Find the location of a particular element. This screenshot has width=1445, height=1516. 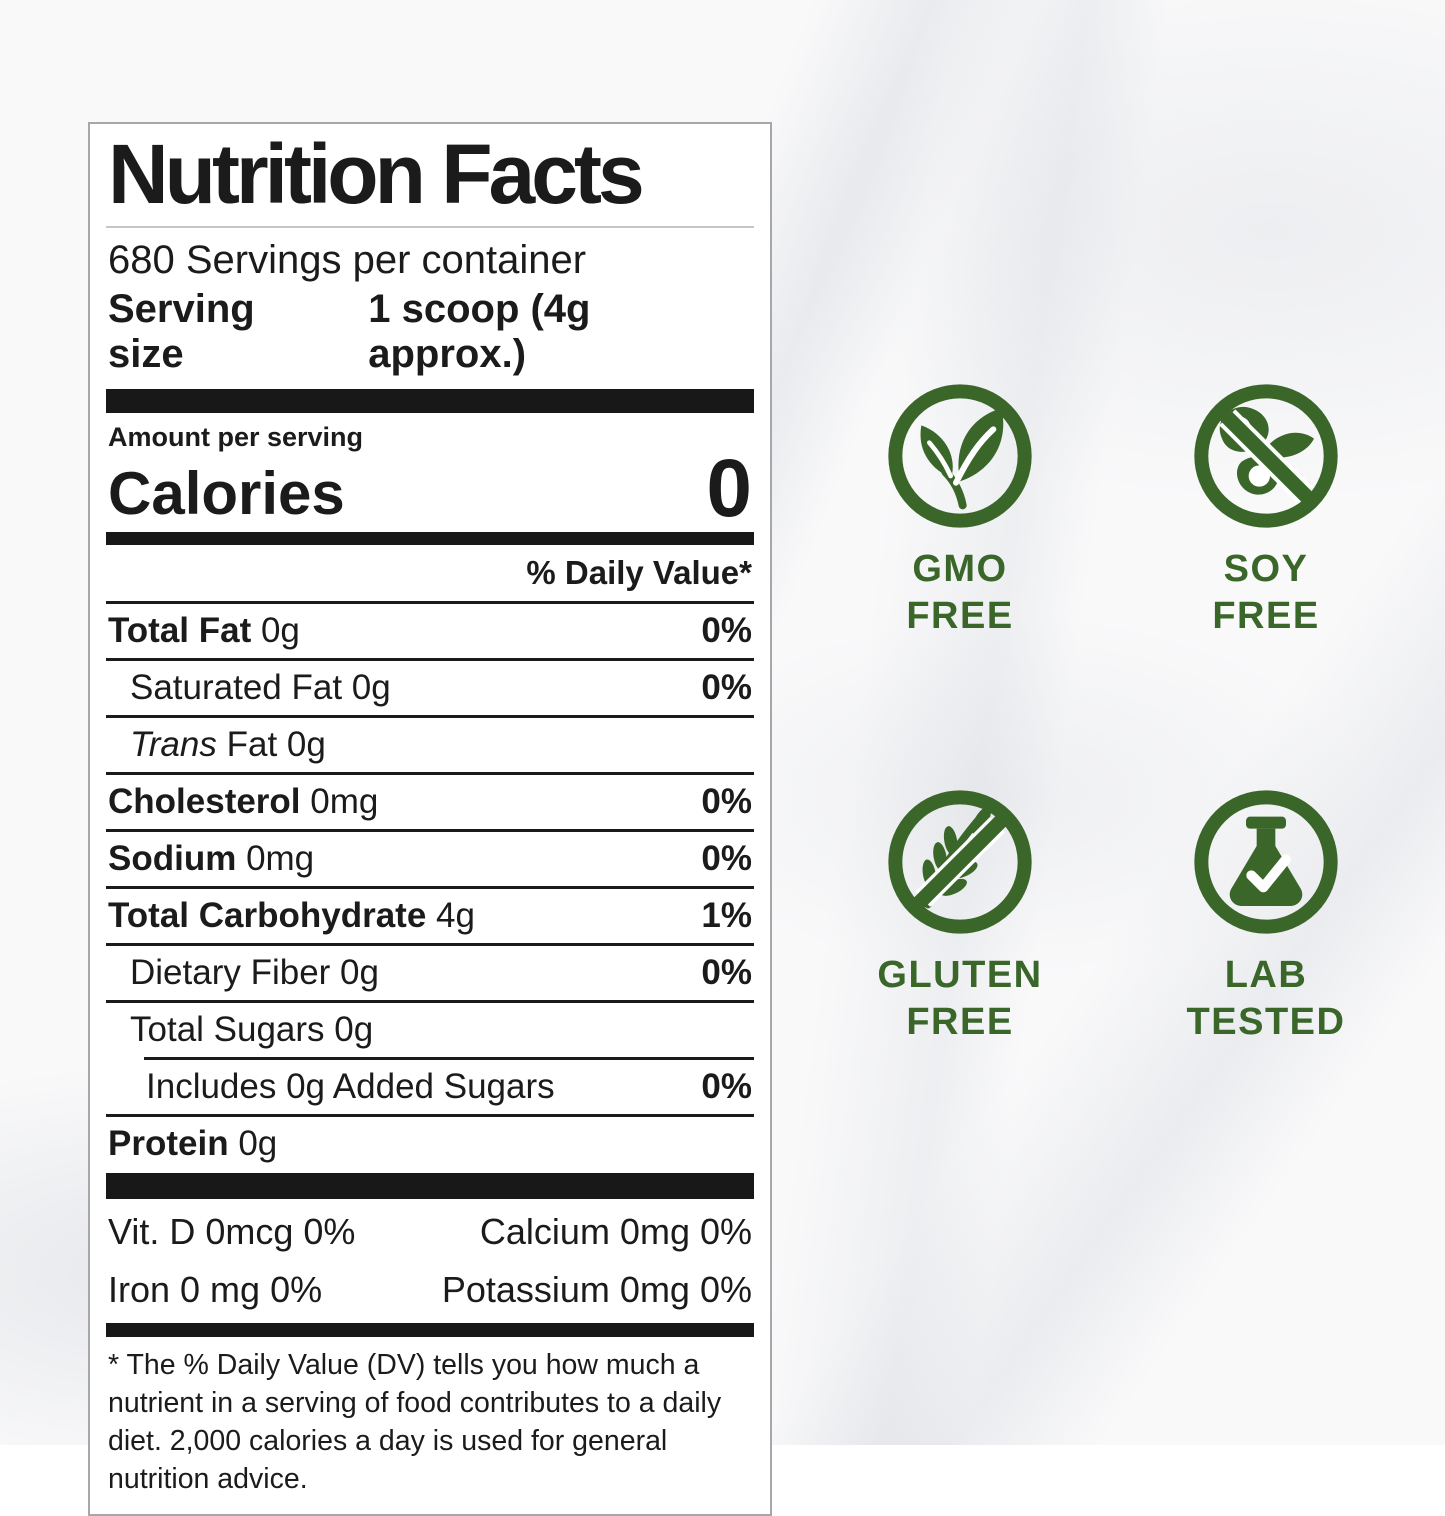

nutrient-name-amount: Total Sugars 0g is located at coordinates (252, 1029).